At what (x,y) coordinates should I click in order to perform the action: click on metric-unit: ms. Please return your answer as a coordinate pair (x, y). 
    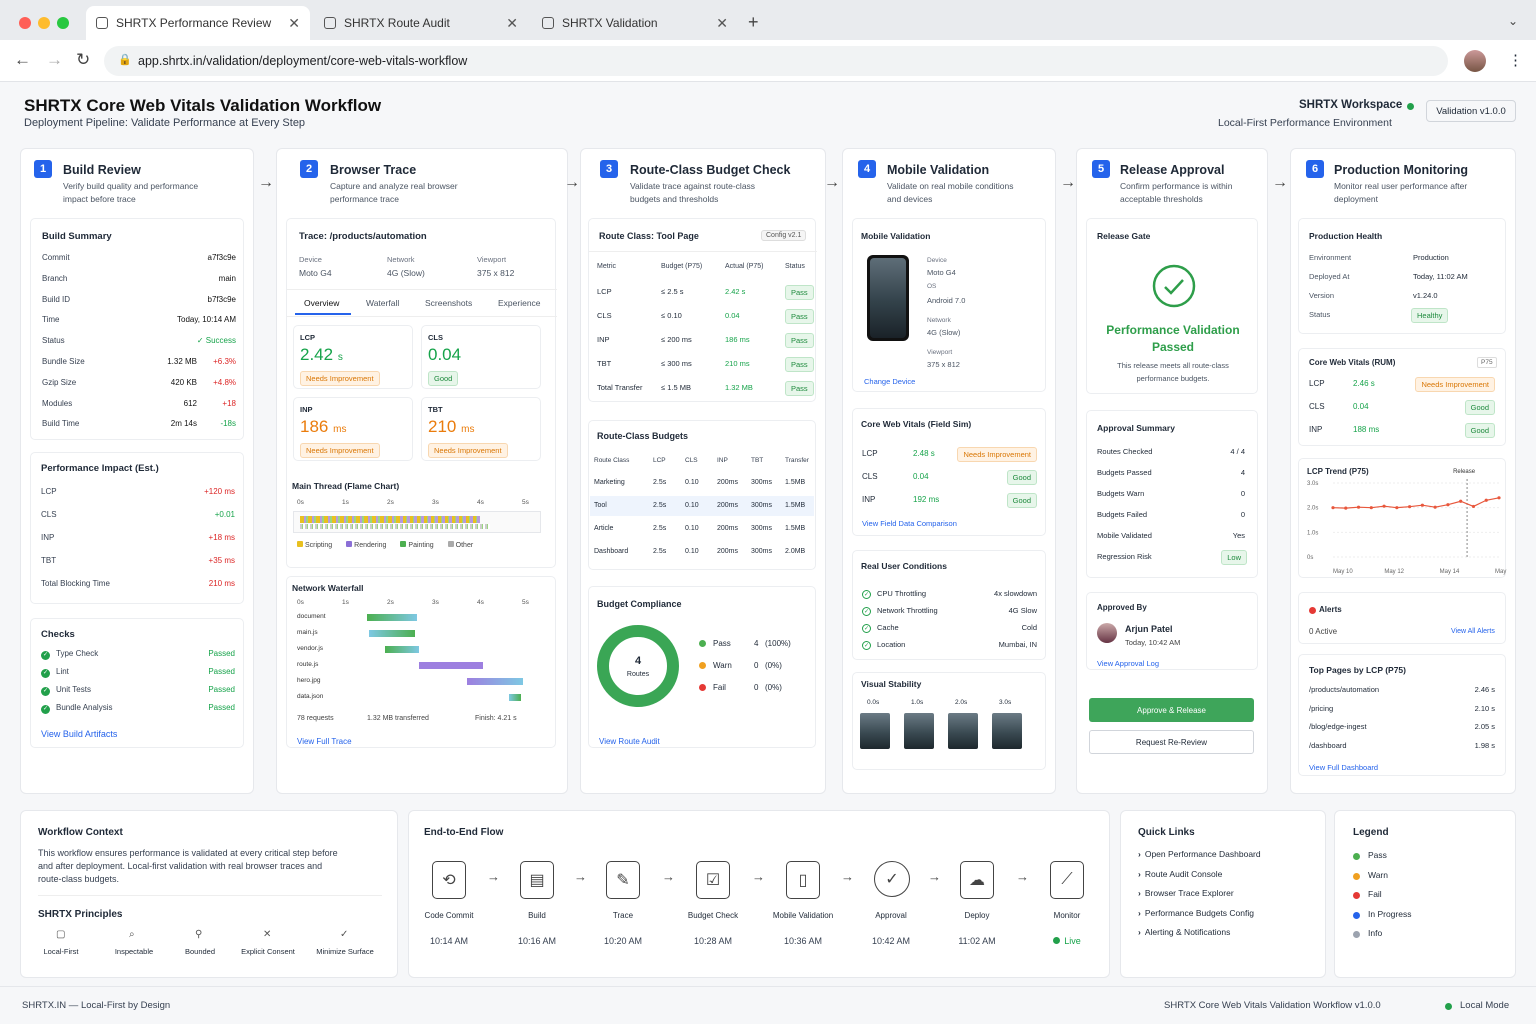
    Looking at the image, I should click on (468, 429).